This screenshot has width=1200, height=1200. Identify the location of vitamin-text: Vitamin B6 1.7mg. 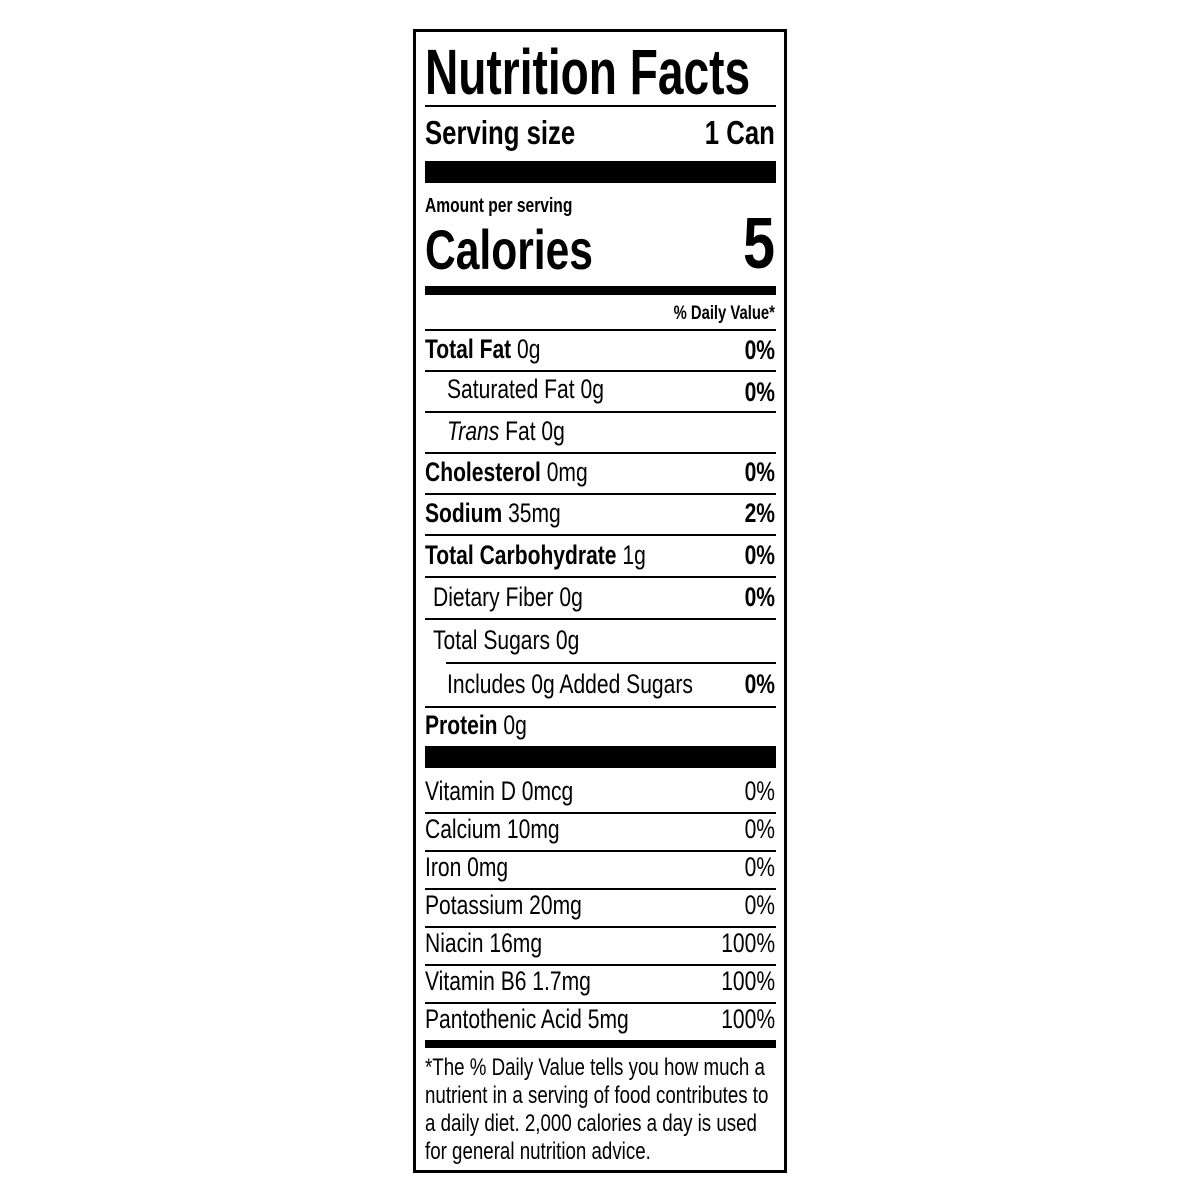
(508, 981).